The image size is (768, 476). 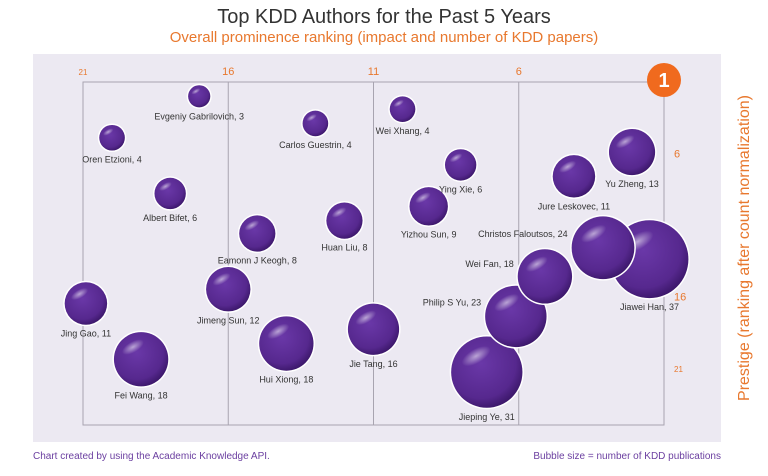 What do you see at coordinates (678, 369) in the screenshot?
I see `y-tick-label: 21` at bounding box center [678, 369].